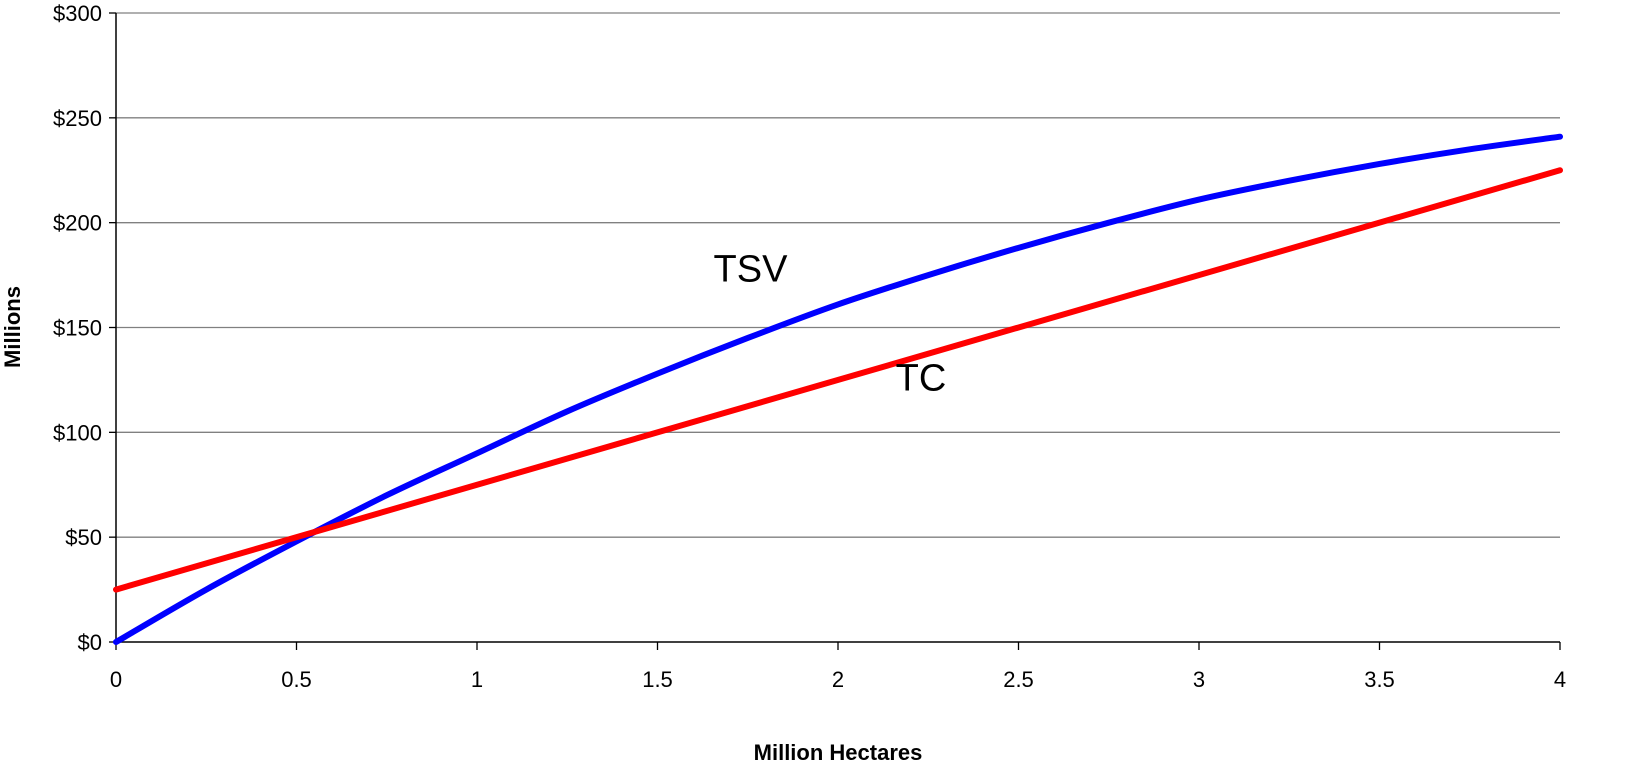 The width and height of the screenshot is (1642, 771). Describe the element at coordinates (1018, 679) in the screenshot. I see `x-tick-label: 2.5` at that location.